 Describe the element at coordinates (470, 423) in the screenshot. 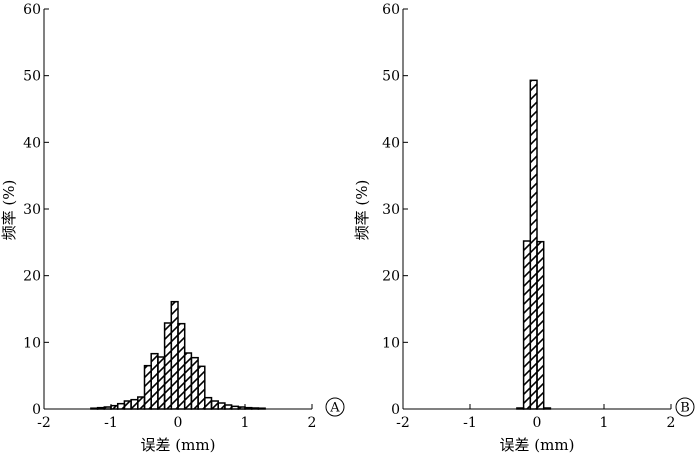

I see `x-tick-label-b-1: -1` at that location.